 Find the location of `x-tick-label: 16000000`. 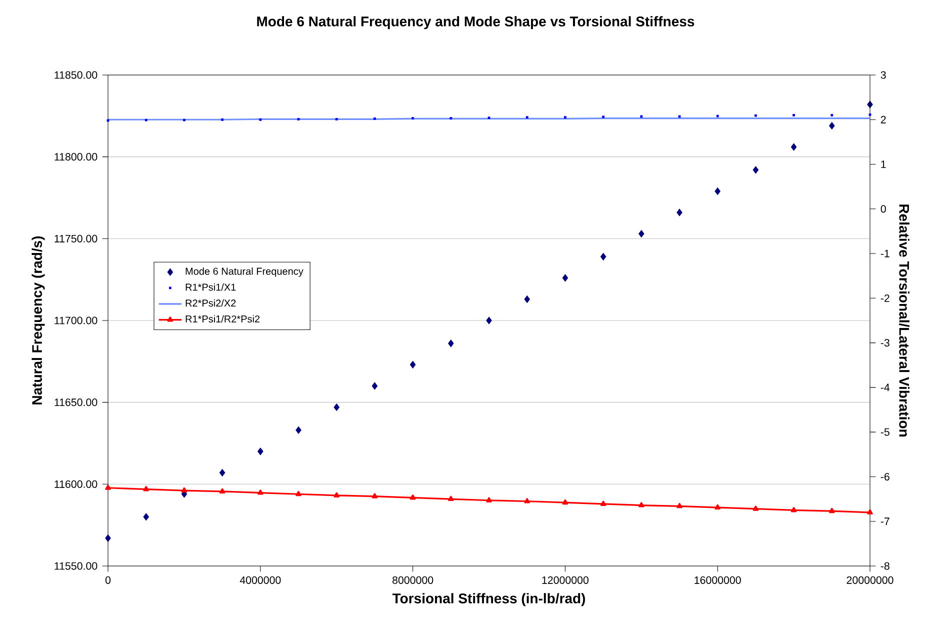

x-tick-label: 16000000 is located at coordinates (717, 580).